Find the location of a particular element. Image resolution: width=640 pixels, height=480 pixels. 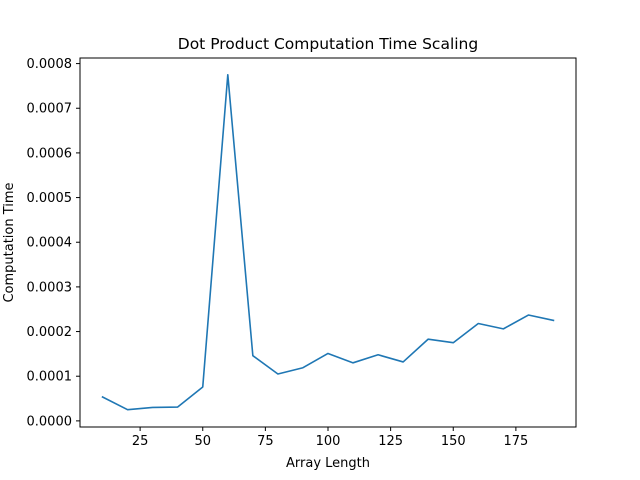

chart-title: Dot Product Computation Time Scaling is located at coordinates (328, 44).